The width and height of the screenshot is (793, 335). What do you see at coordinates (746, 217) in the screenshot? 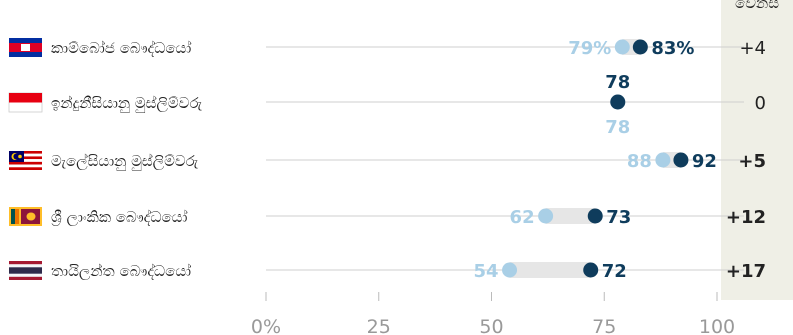
I see `difference-value: +12` at bounding box center [746, 217].